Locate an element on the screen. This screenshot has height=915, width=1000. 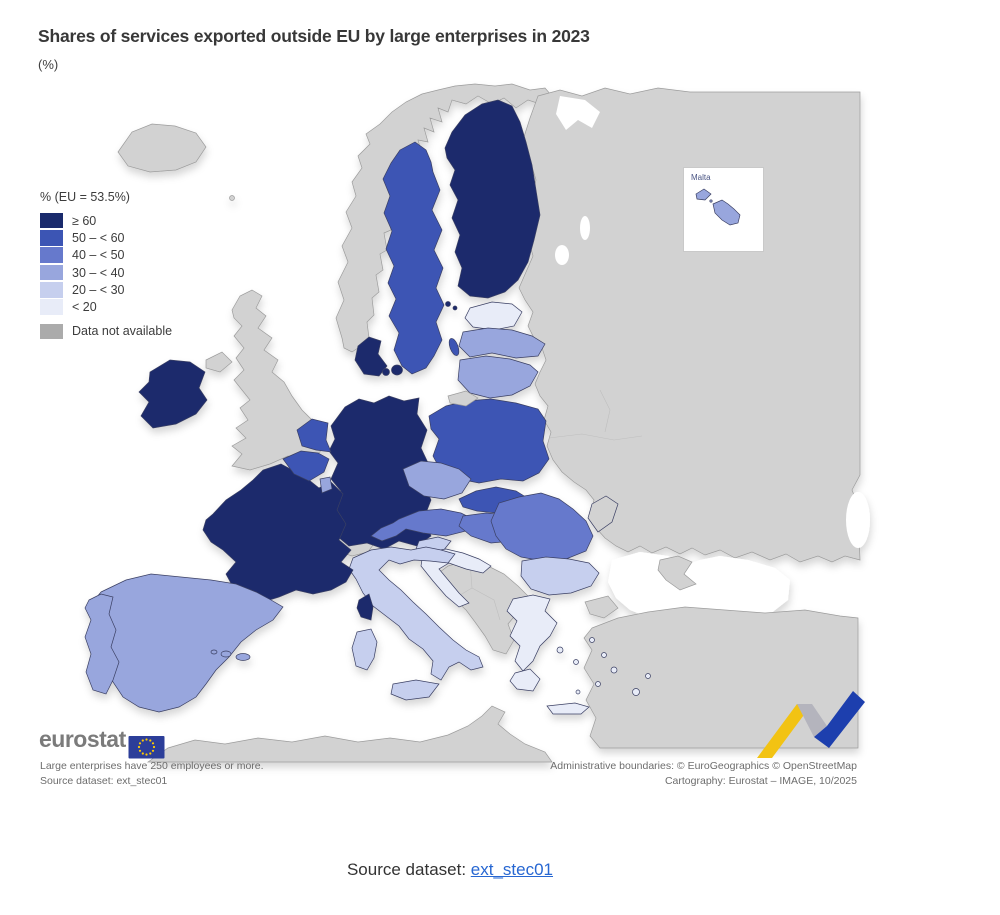
legend-row: 50 – < 60 is located at coordinates (140, 237).